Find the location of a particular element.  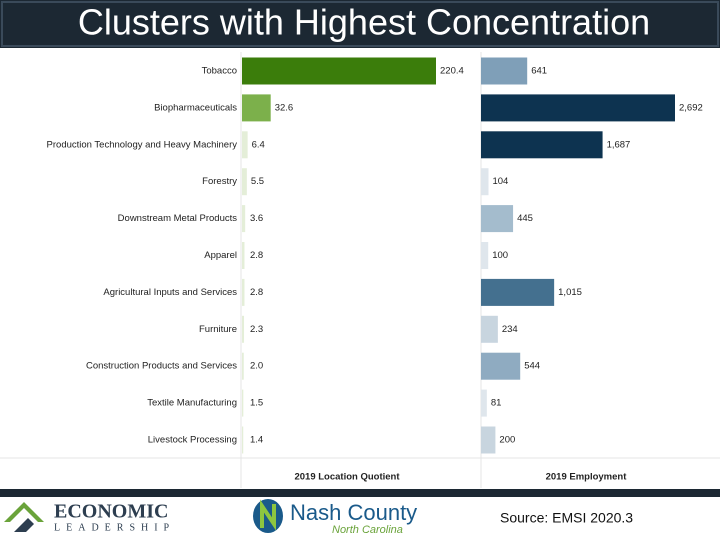

logo-nash-county: Nash County North Carolina is located at coordinates (335, 517).